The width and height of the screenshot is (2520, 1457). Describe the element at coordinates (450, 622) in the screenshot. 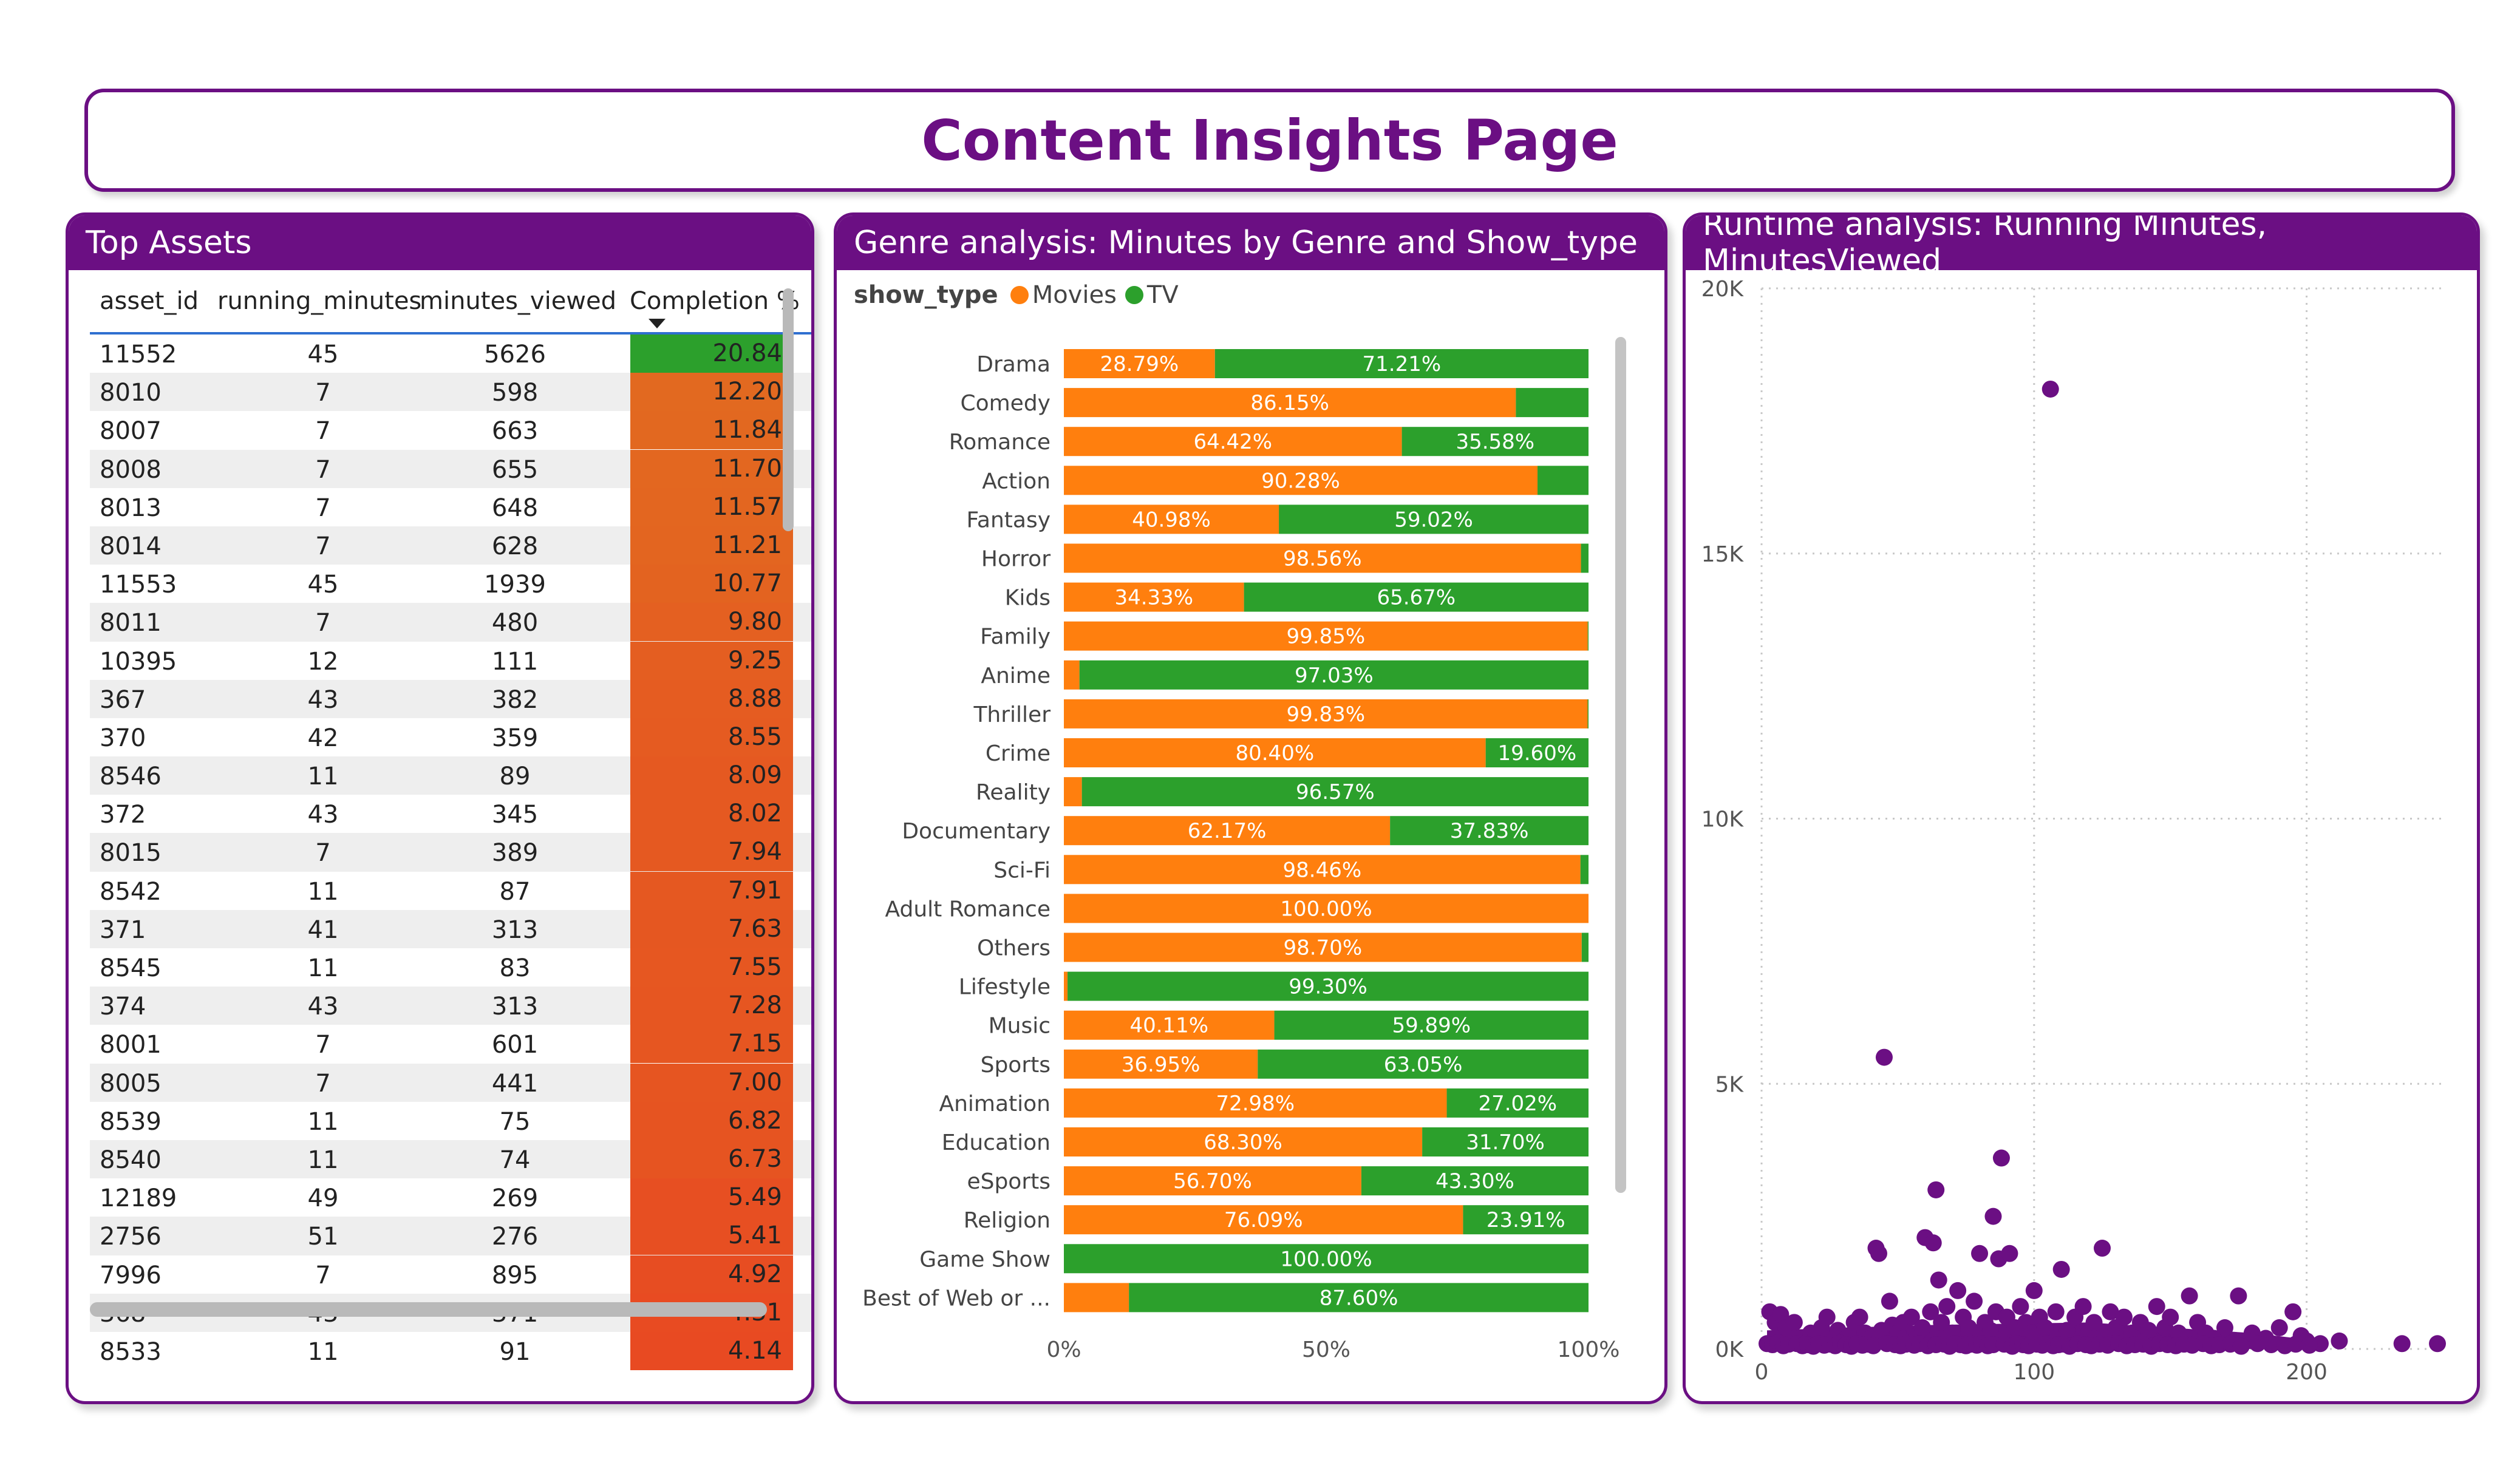

I see `table-row: 8011 7 480 9.80` at that location.